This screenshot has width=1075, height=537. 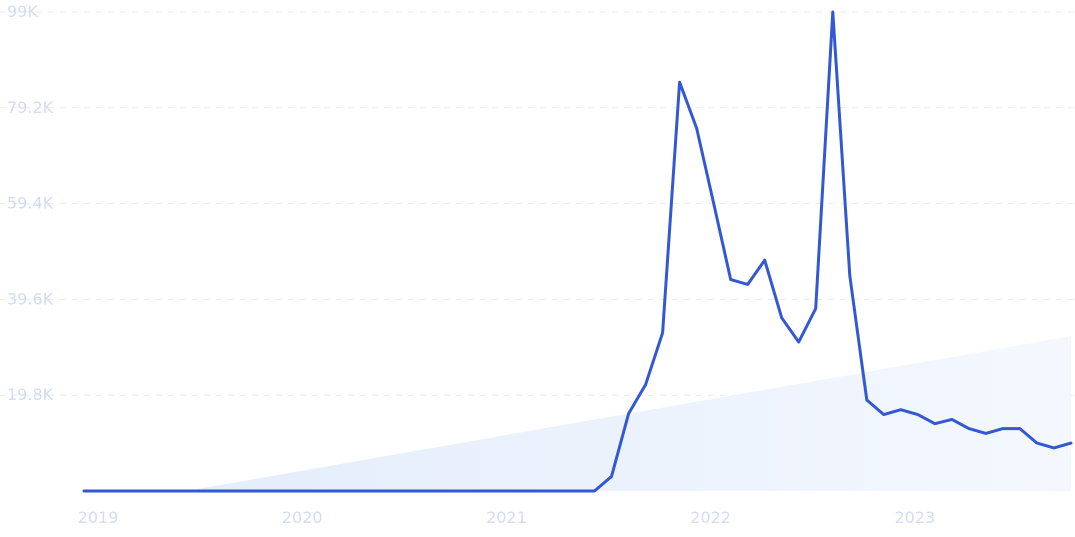 I want to click on y-tick-label-2: 59.4K, so click(x=30, y=203).